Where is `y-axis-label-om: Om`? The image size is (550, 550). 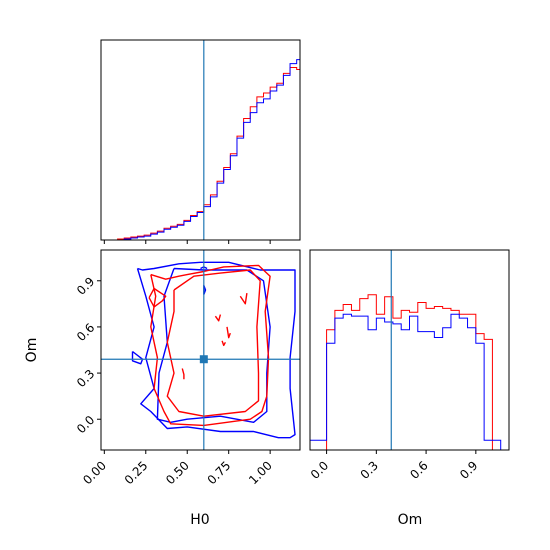
y-axis-label-om: Om is located at coordinates (32, 350).